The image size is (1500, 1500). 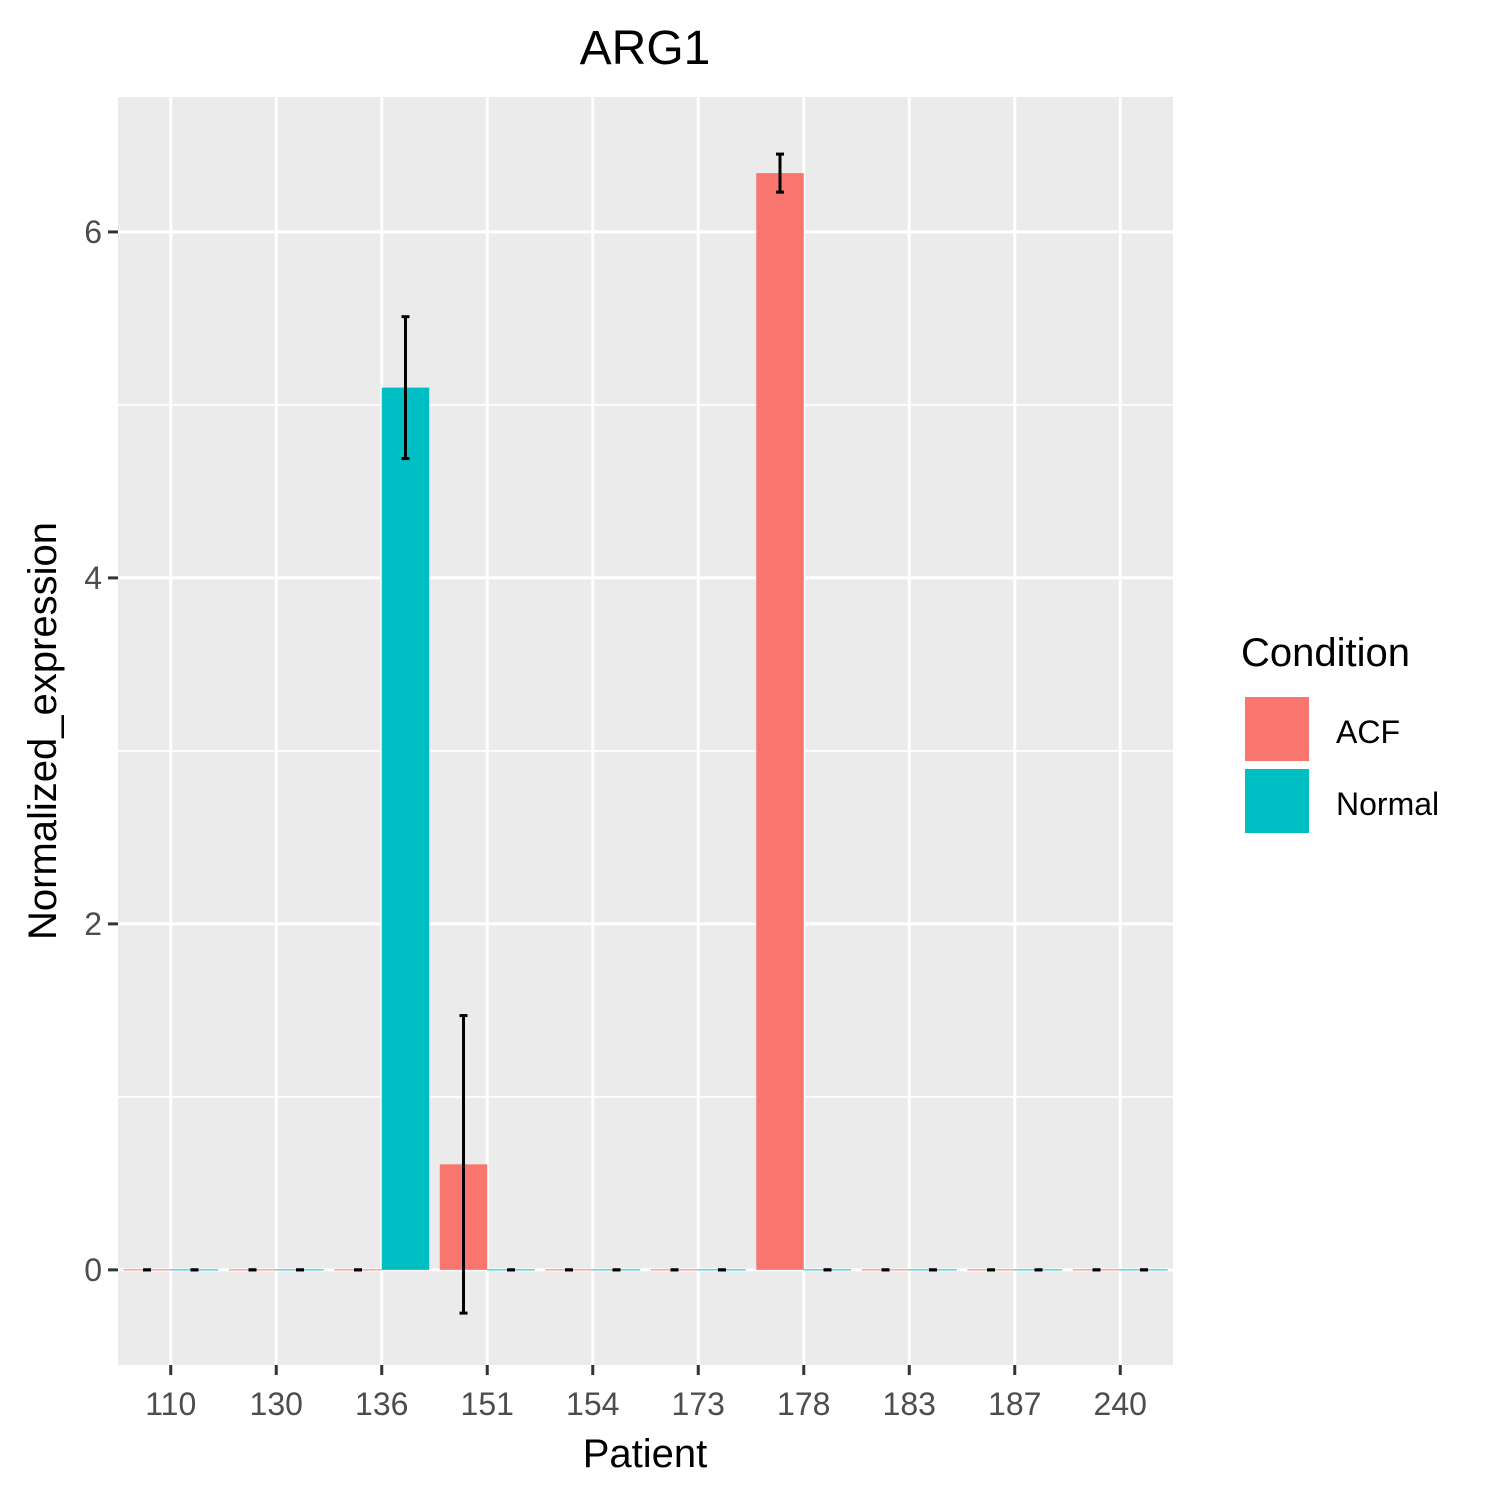 I want to click on bar-acf, so click(x=780, y=721).